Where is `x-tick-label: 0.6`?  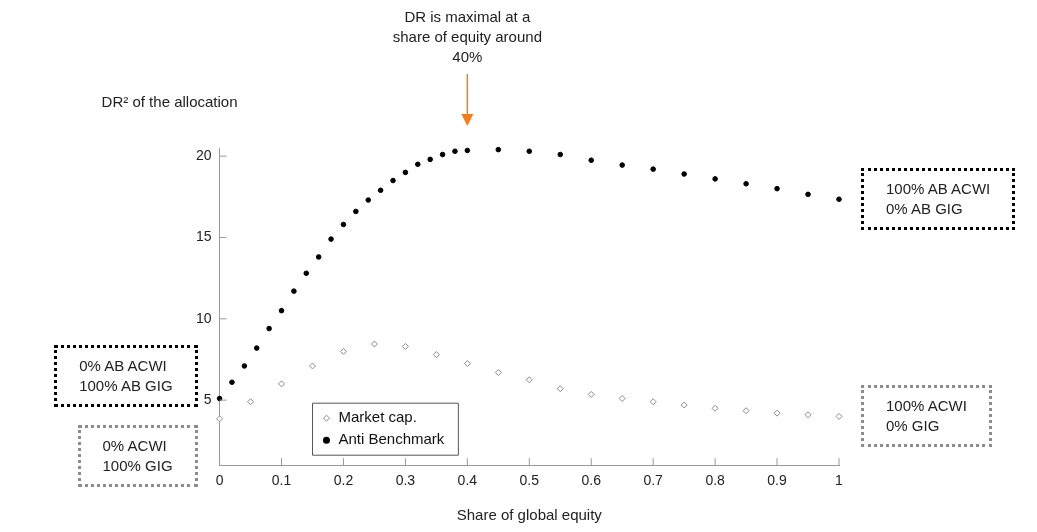
x-tick-label: 0.6 is located at coordinates (591, 480).